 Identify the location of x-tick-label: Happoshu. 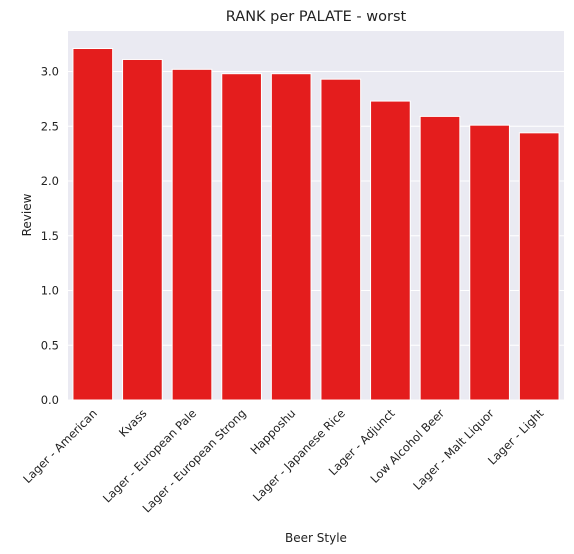
(272, 431).